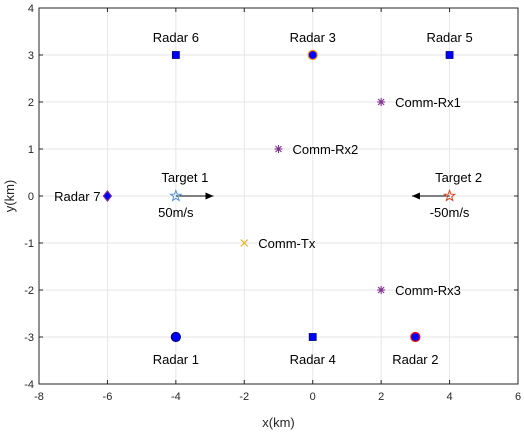 This screenshot has height=432, width=524. Describe the element at coordinates (428, 102) in the screenshot. I see `point-label: Comm-Rx1` at that location.